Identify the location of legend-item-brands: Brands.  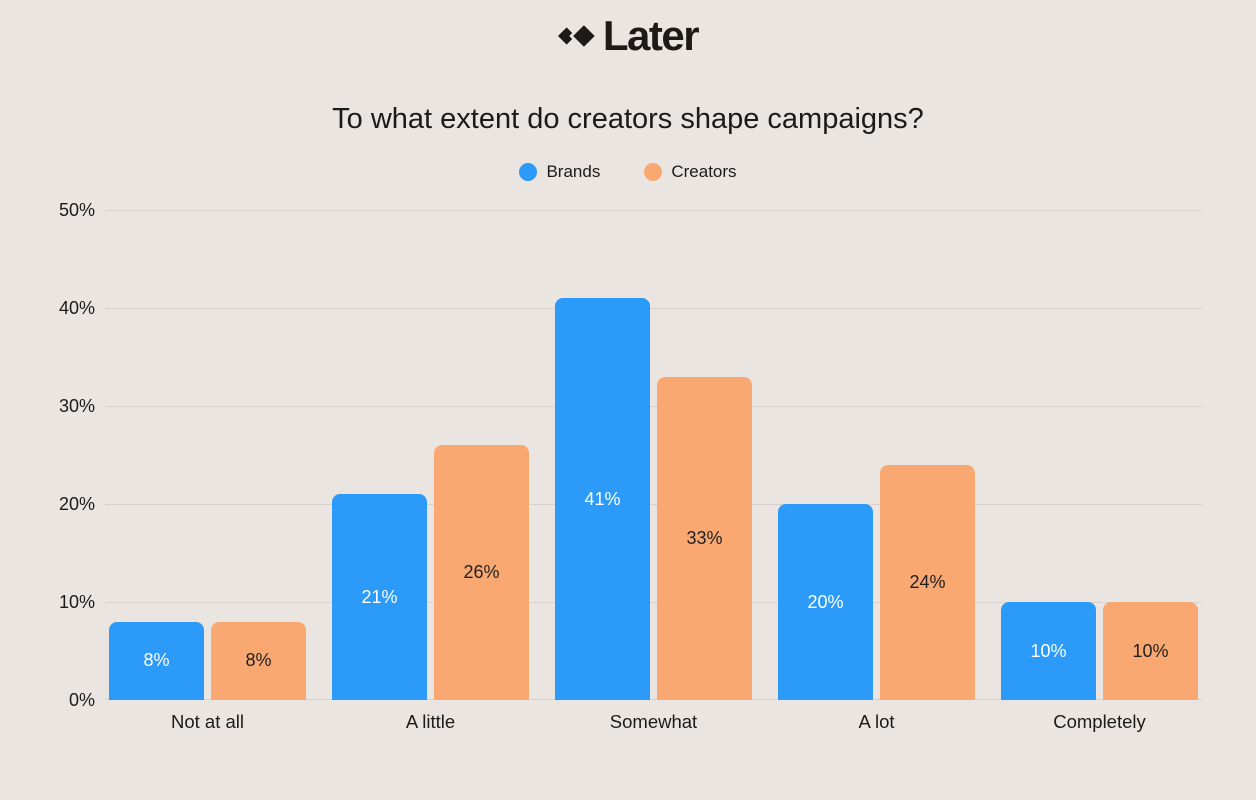
(559, 172).